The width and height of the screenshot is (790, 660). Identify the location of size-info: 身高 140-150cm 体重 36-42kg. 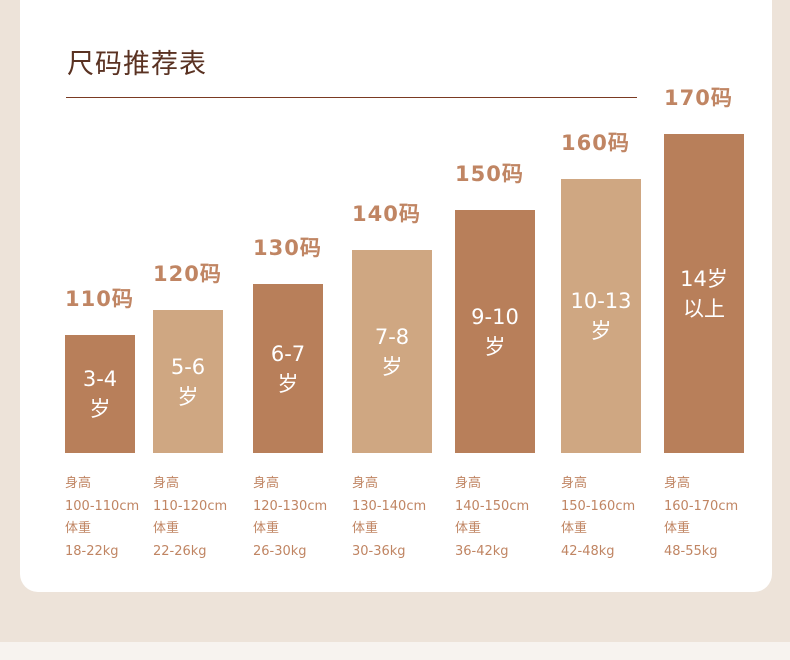
(492, 518).